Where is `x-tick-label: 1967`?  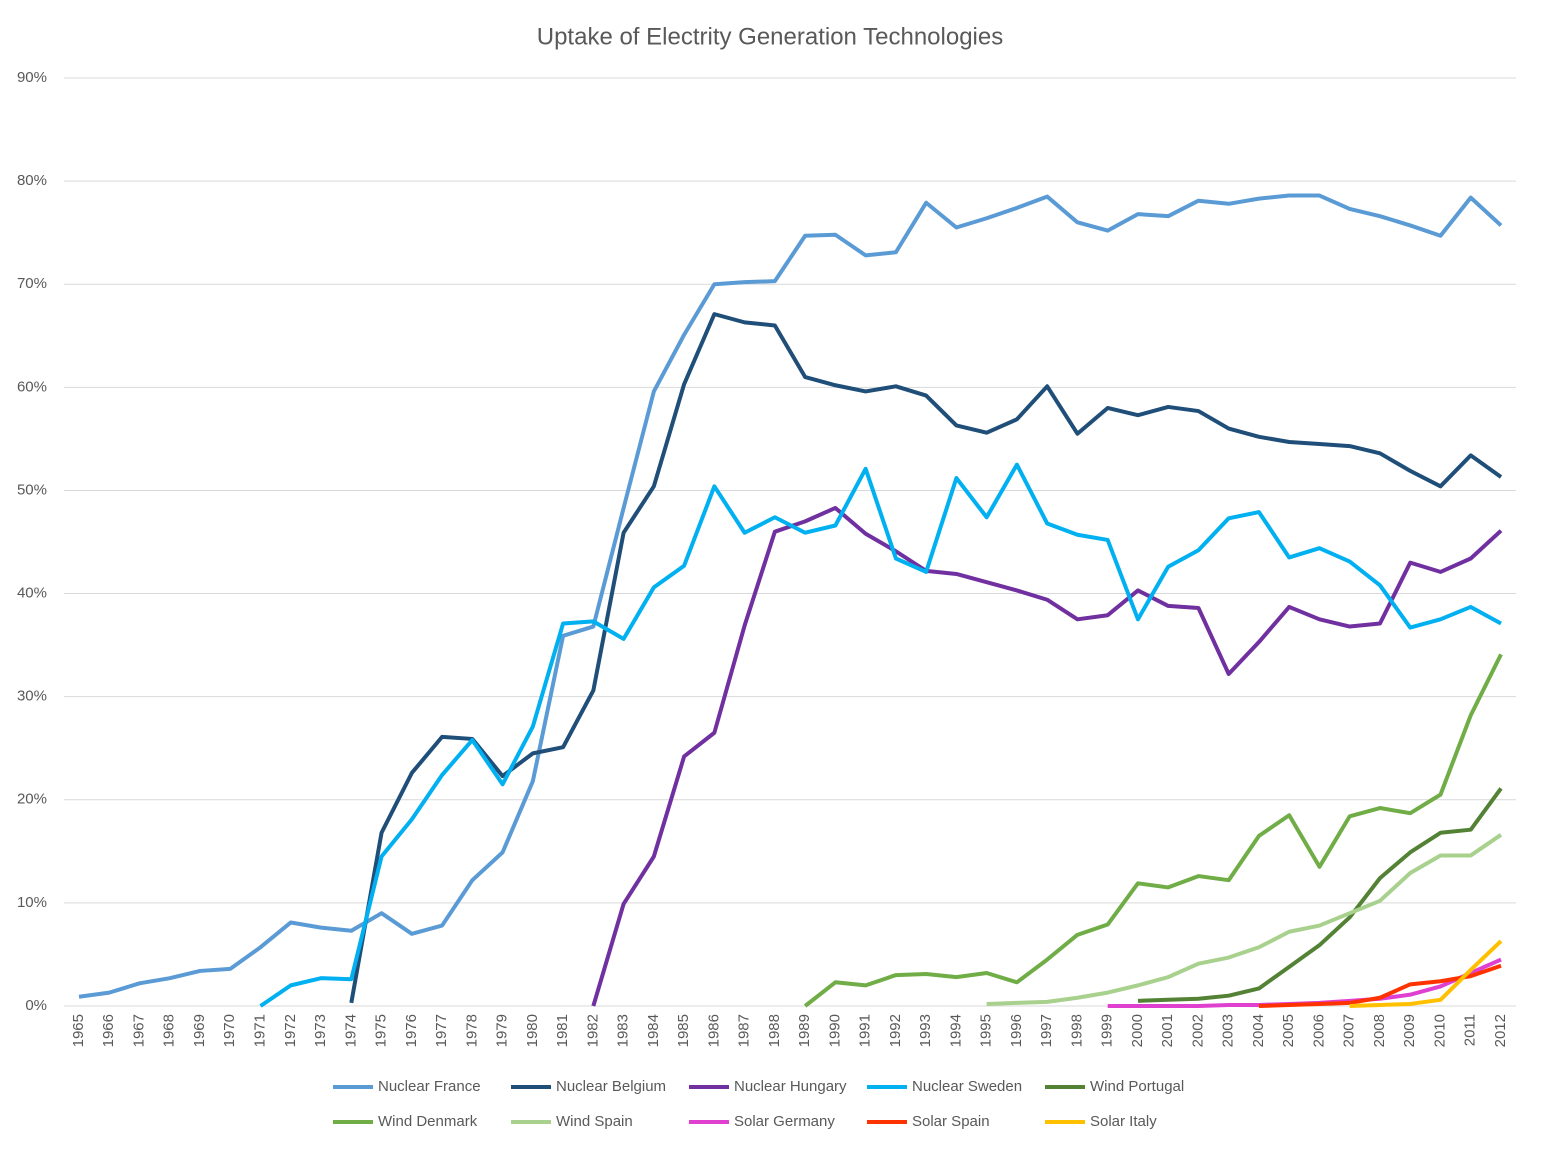 x-tick-label: 1967 is located at coordinates (138, 1030).